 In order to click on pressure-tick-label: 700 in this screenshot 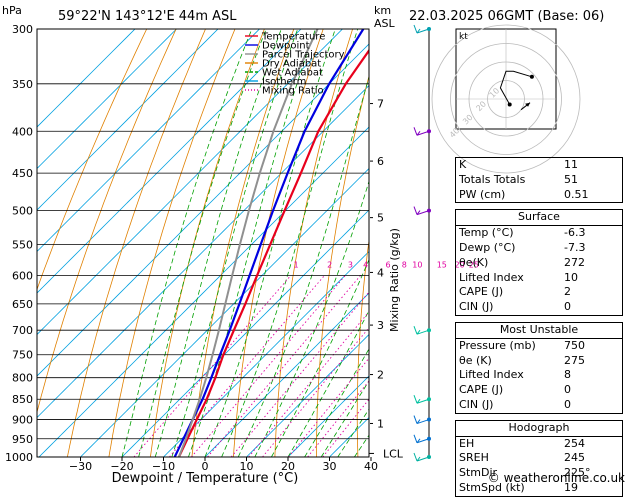, I will do `click(22, 330)`.